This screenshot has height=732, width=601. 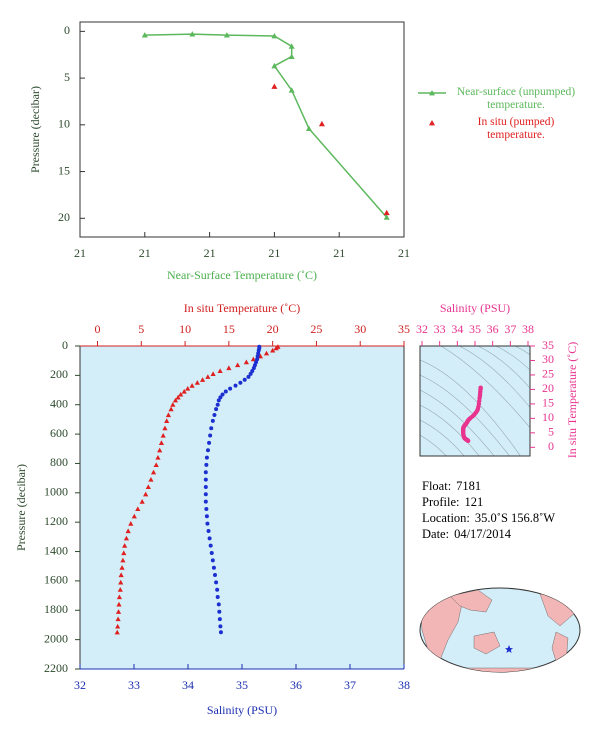 I want to click on y-axis-title: Pressure (decibar), so click(x=35, y=129).